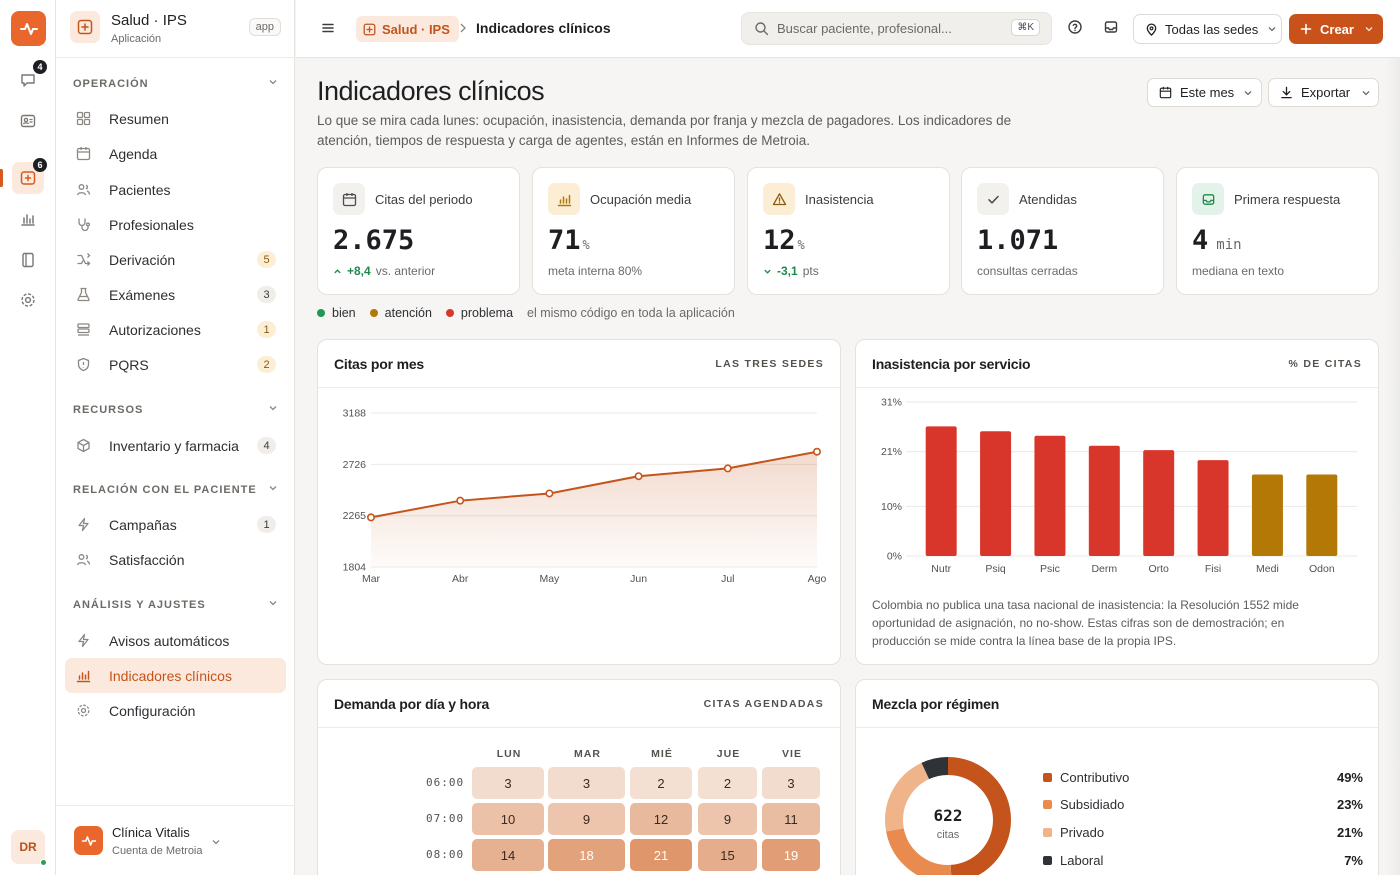 Image resolution: width=1400 pixels, height=875 pixels. What do you see at coordinates (1277, 231) in the screenshot?
I see `kpi-card-respuesta: Primera respuesta 4 min mediana en texto` at bounding box center [1277, 231].